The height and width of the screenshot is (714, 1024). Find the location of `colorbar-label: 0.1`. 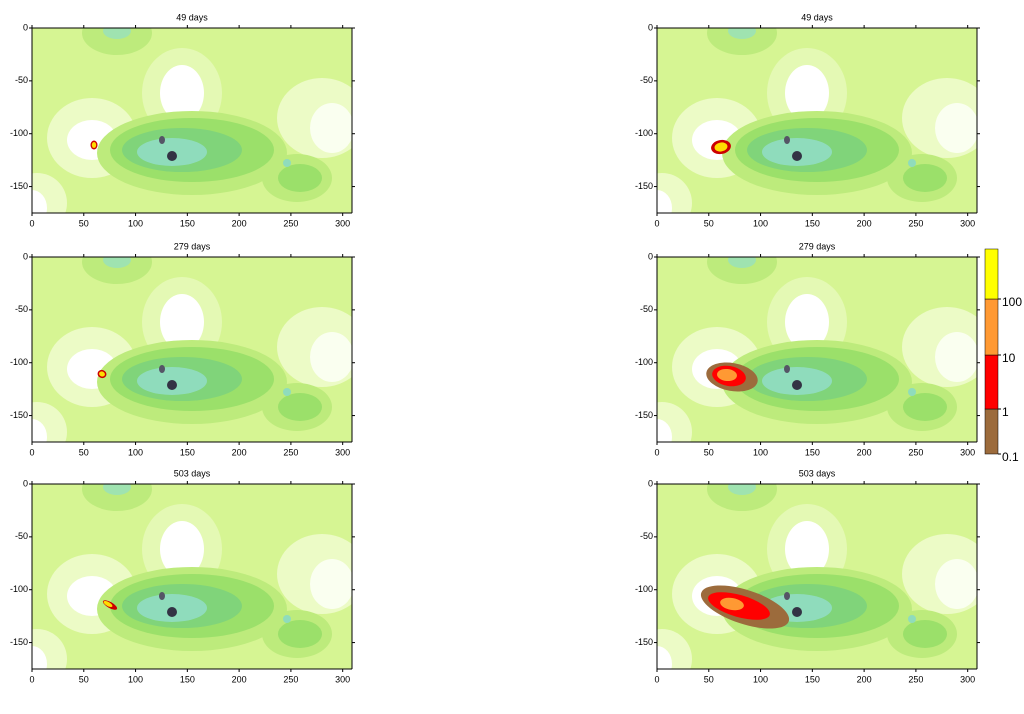

colorbar-label: 0.1 is located at coordinates (1010, 457).